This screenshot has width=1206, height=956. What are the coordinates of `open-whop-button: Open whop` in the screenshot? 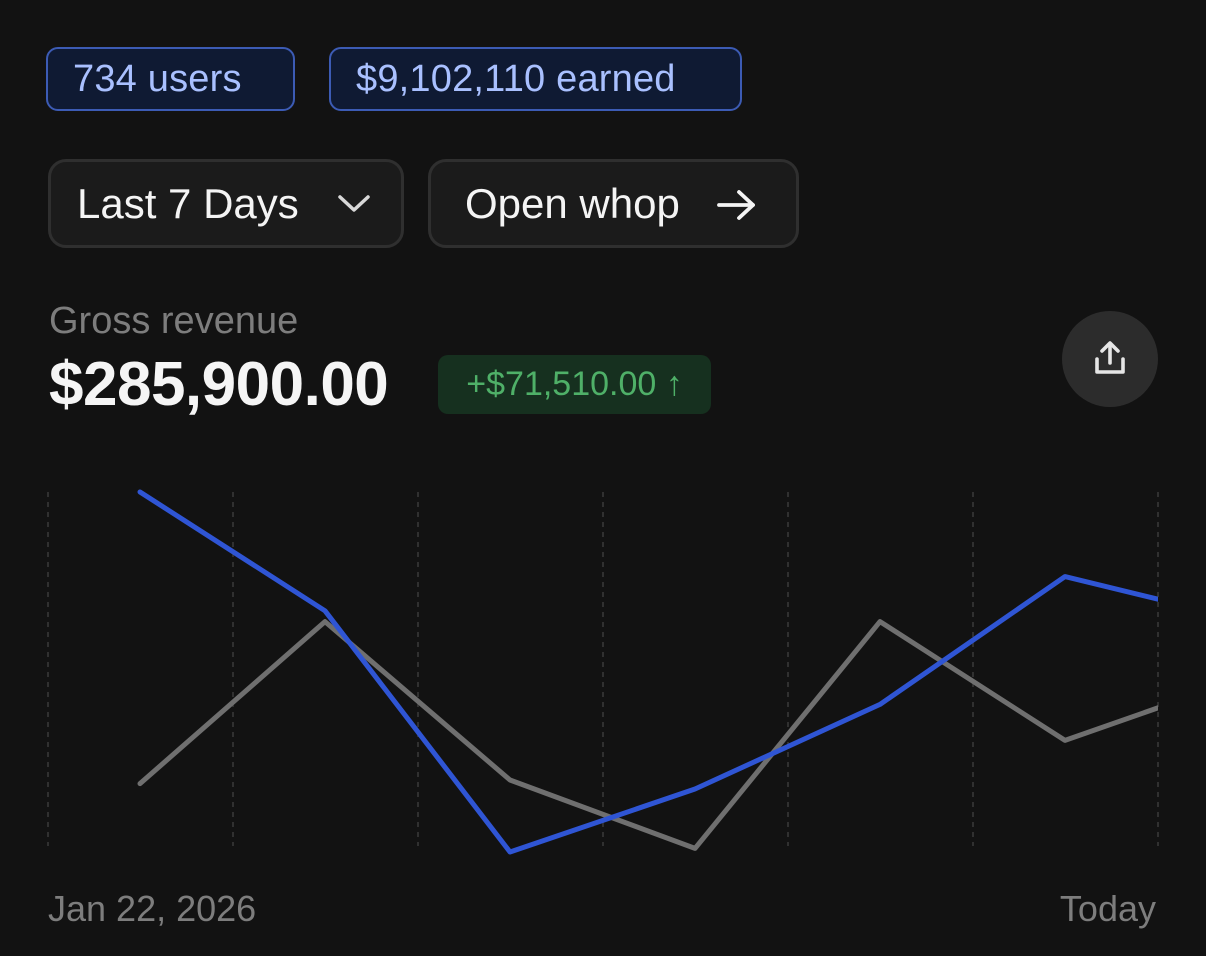 It's located at (613, 203).